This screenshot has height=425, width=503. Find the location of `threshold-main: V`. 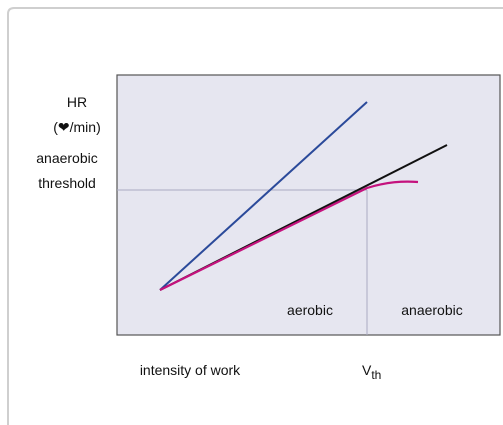

threshold-main: V is located at coordinates (367, 370).